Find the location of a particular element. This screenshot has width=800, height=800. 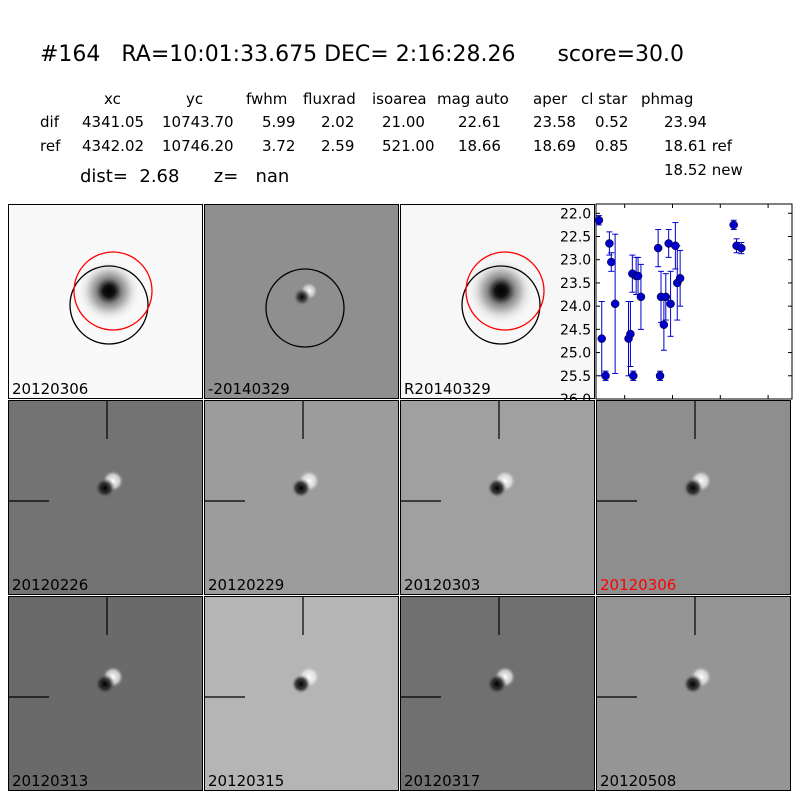

stamp-reference-image: R20140329 is located at coordinates (497, 301).